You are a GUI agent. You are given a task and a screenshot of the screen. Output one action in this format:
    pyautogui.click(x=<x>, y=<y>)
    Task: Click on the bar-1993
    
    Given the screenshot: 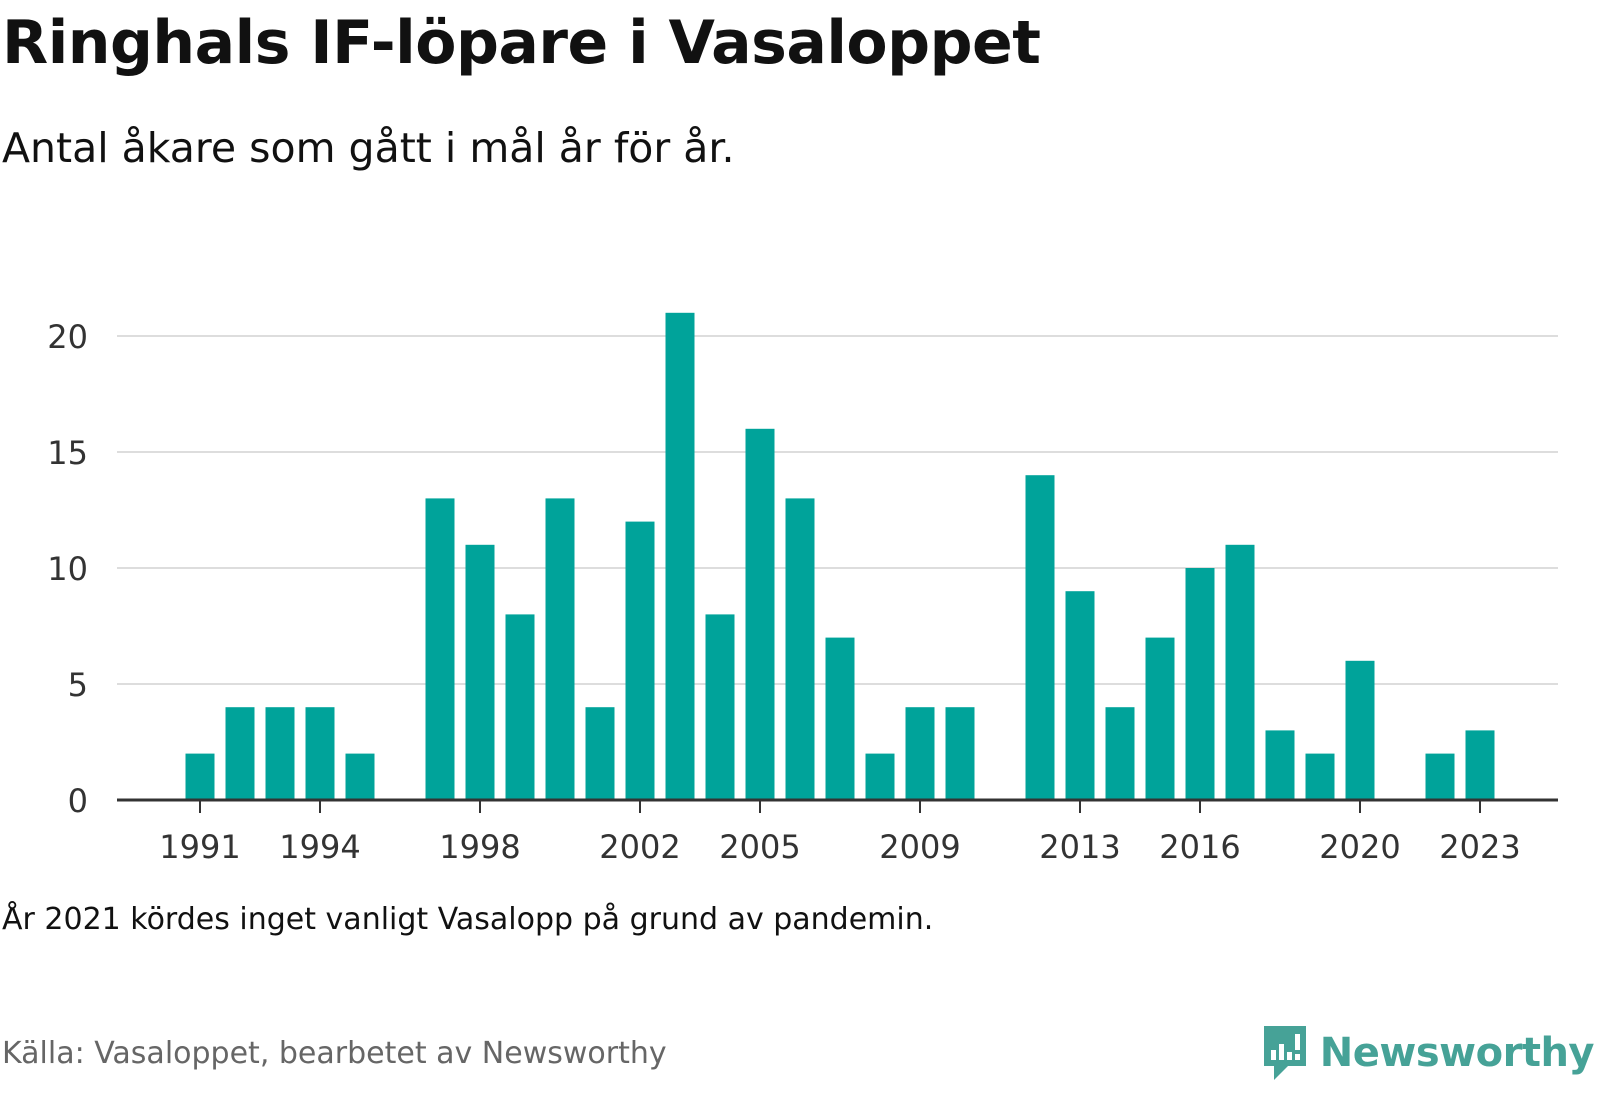 What is the action you would take?
    pyautogui.click(x=280, y=753)
    